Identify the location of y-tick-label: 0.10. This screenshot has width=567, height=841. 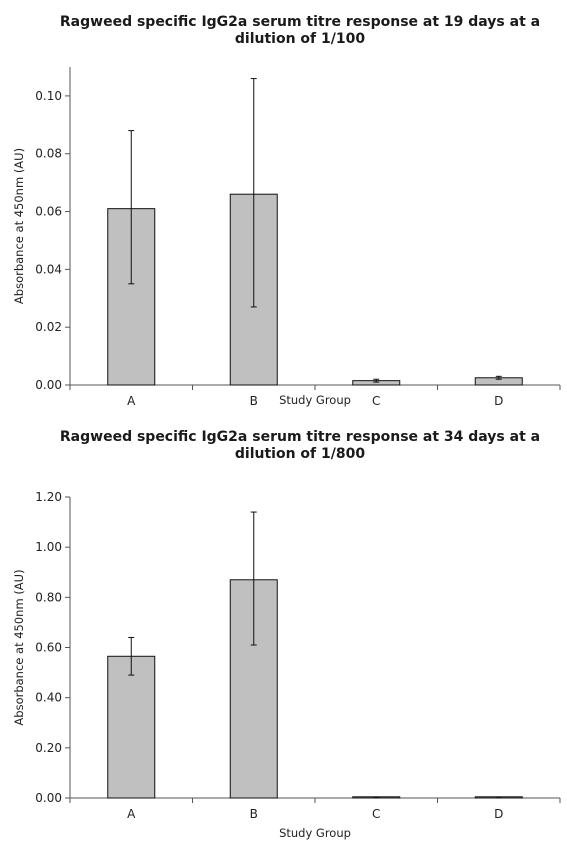
(48, 96).